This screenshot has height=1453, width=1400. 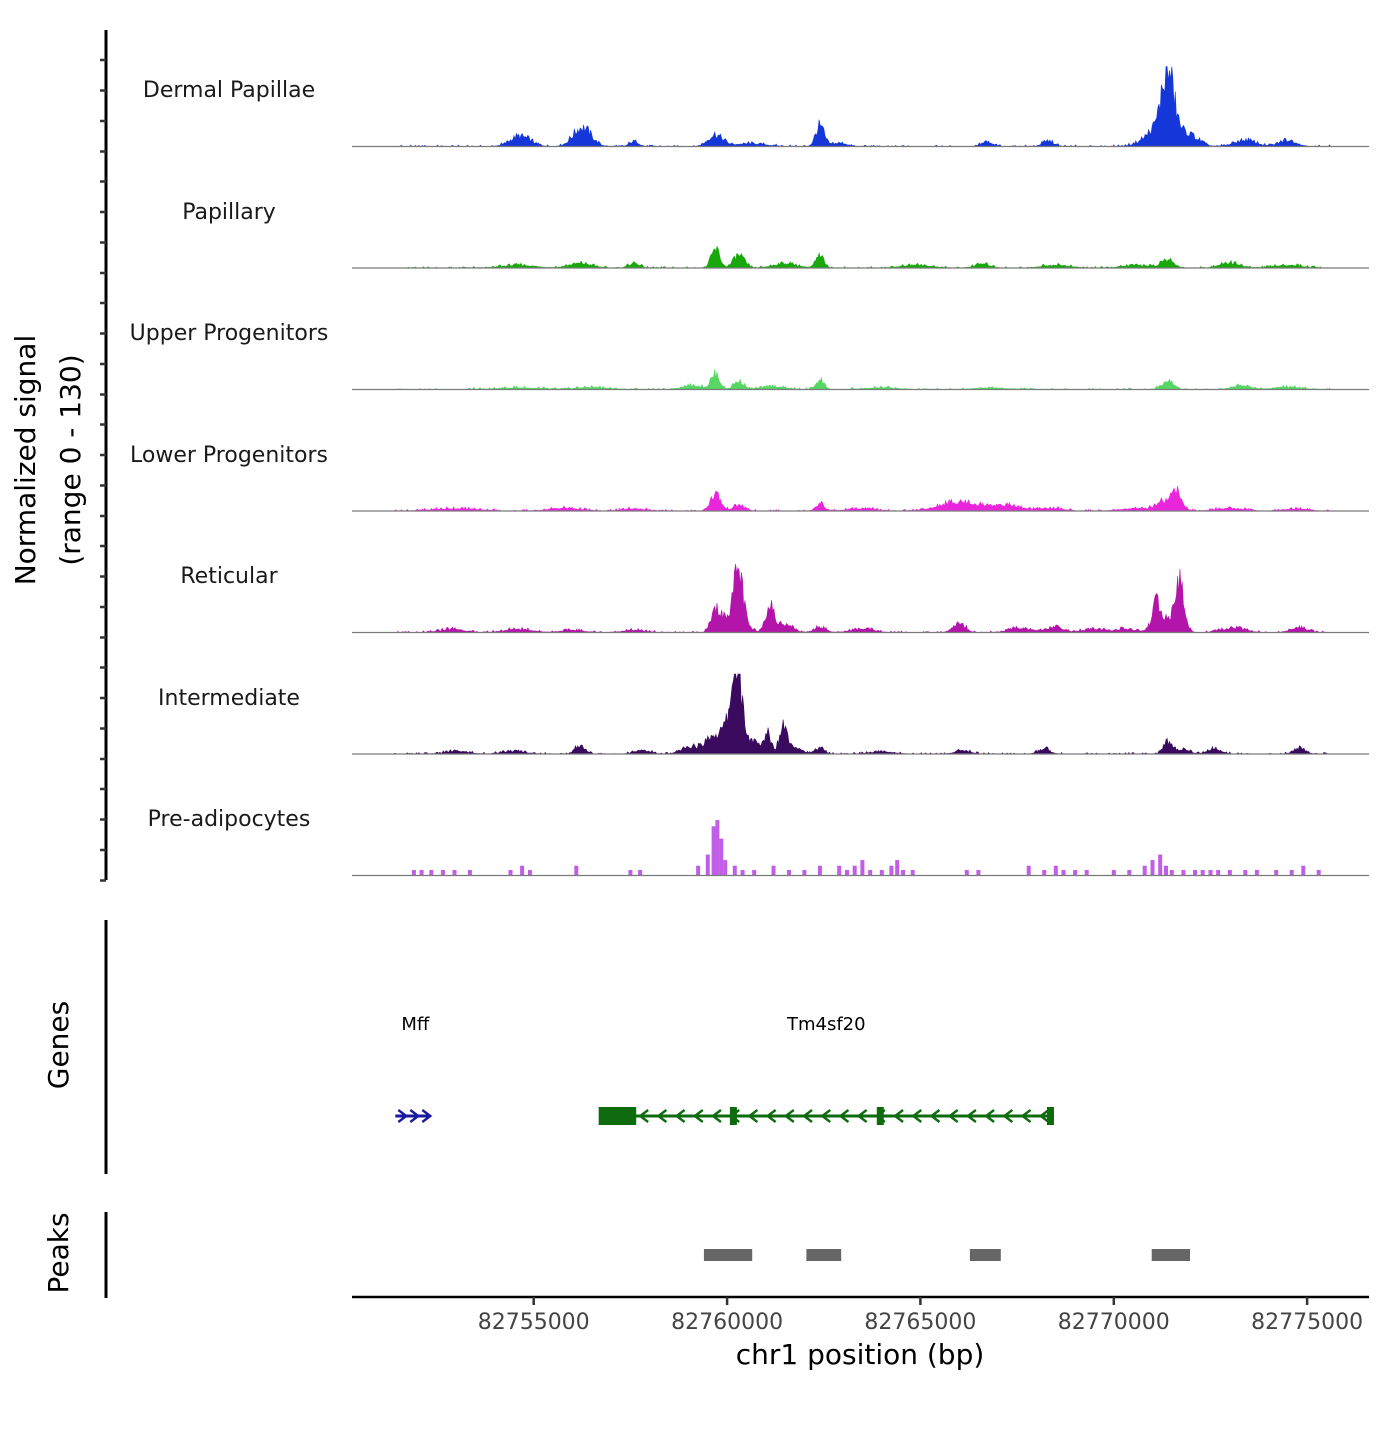 I want to click on track-pre-adipocytes, so click(x=860, y=848).